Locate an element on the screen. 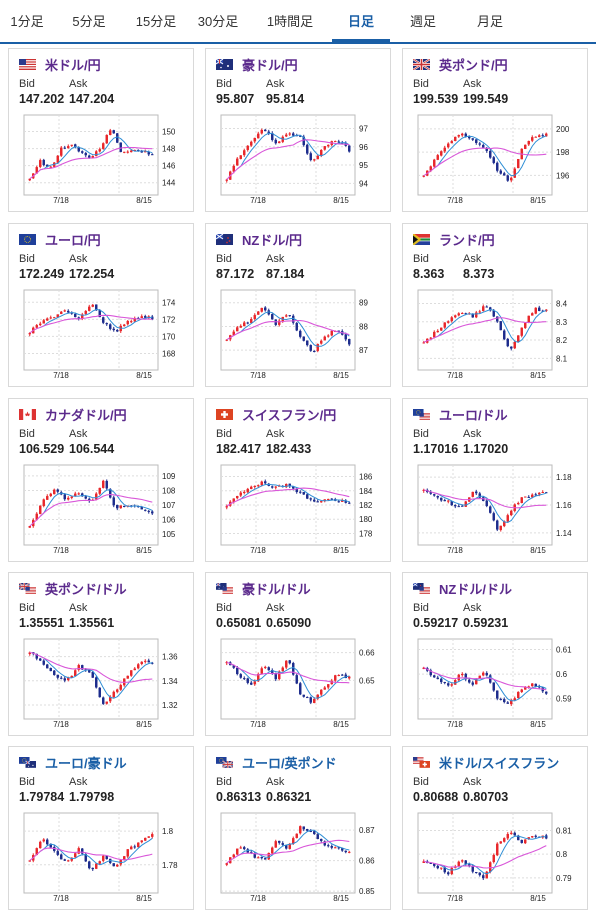 The image size is (596, 918). price-chart: 97 96 95 94 7/18 8/15 is located at coordinates (301, 157).